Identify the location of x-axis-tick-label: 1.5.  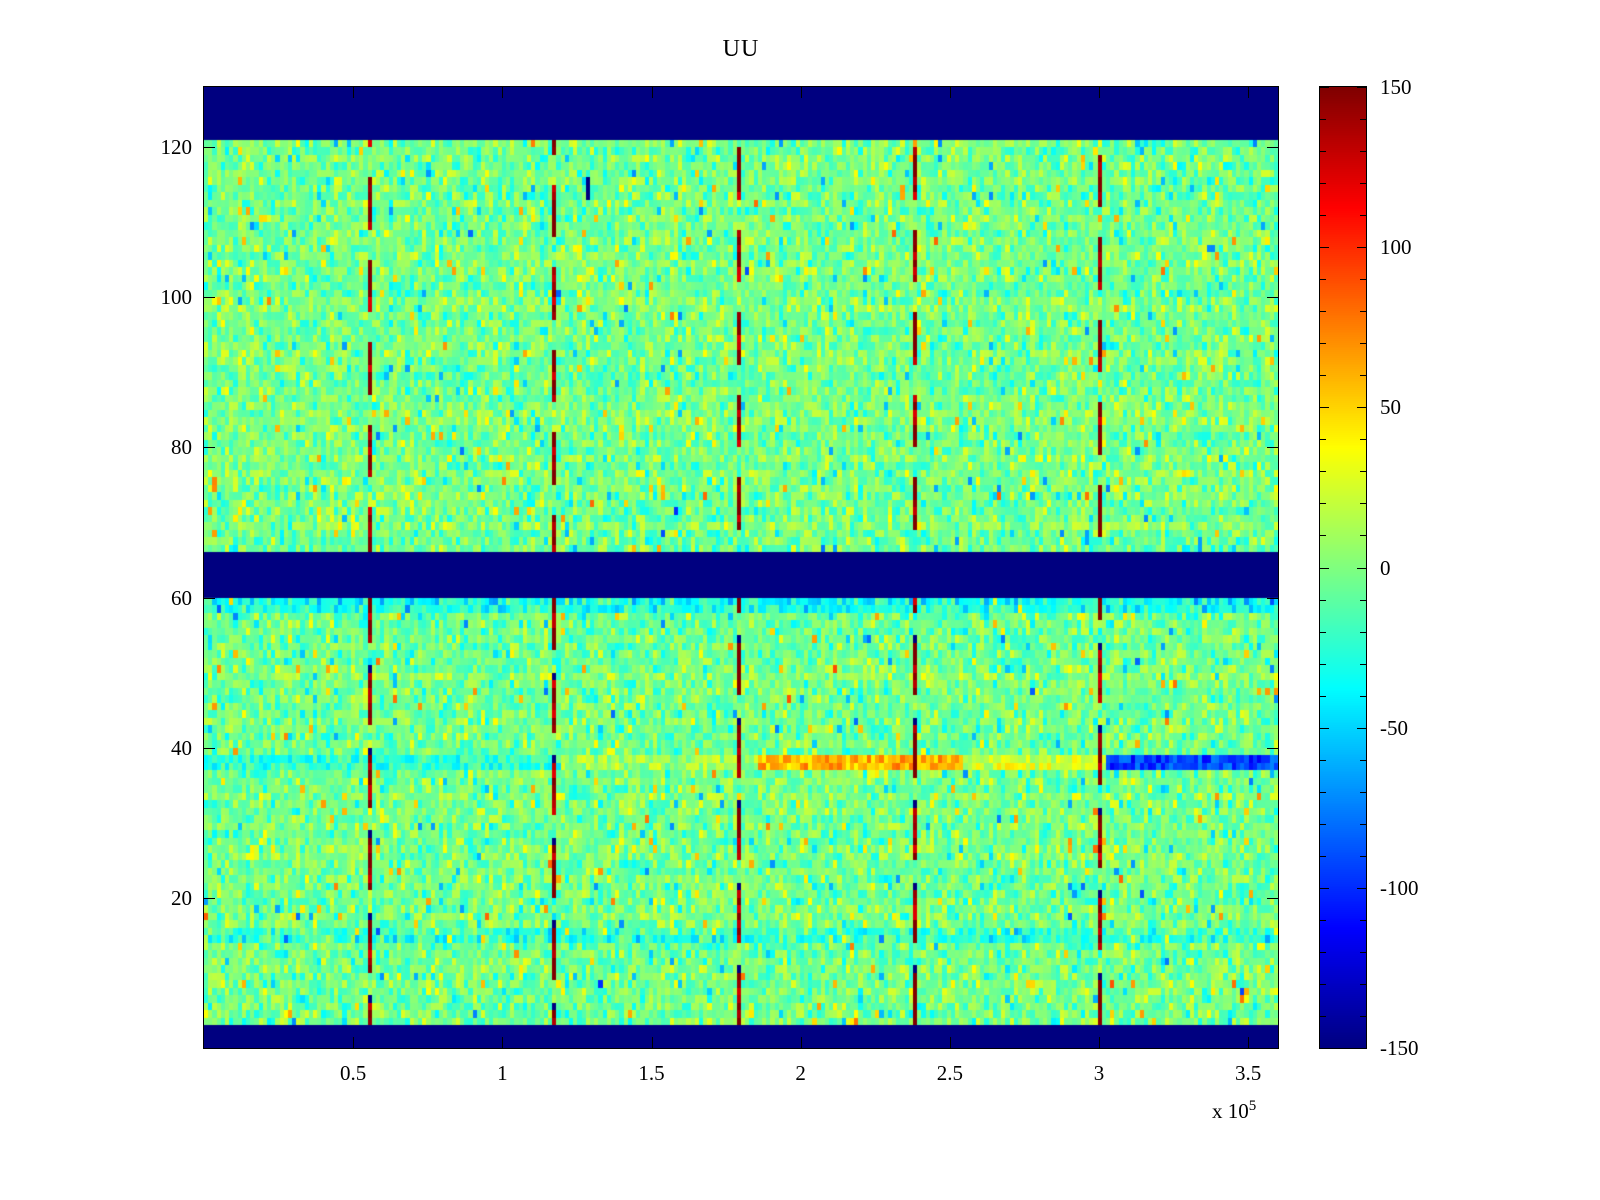
(651, 1073).